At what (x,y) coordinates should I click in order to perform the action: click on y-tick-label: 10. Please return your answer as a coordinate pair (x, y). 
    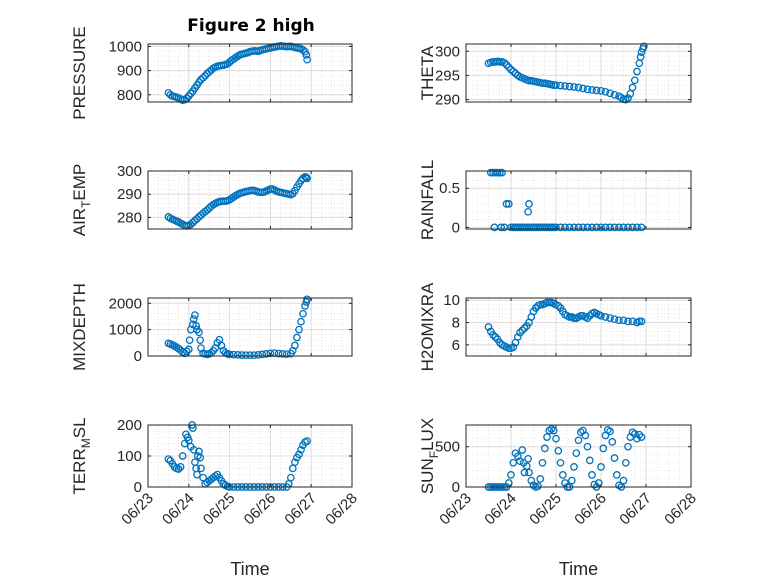
    Looking at the image, I should click on (451, 300).